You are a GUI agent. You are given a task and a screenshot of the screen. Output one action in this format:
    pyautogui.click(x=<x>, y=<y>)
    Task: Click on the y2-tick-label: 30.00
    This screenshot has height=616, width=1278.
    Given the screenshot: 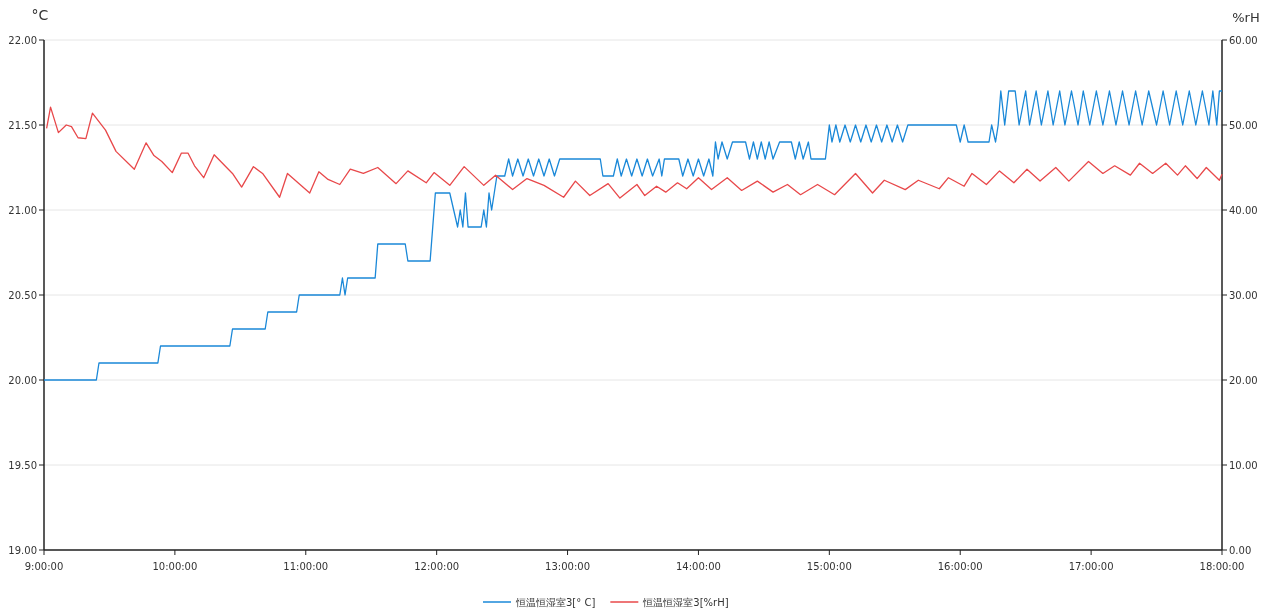 What is the action you would take?
    pyautogui.click(x=1243, y=295)
    